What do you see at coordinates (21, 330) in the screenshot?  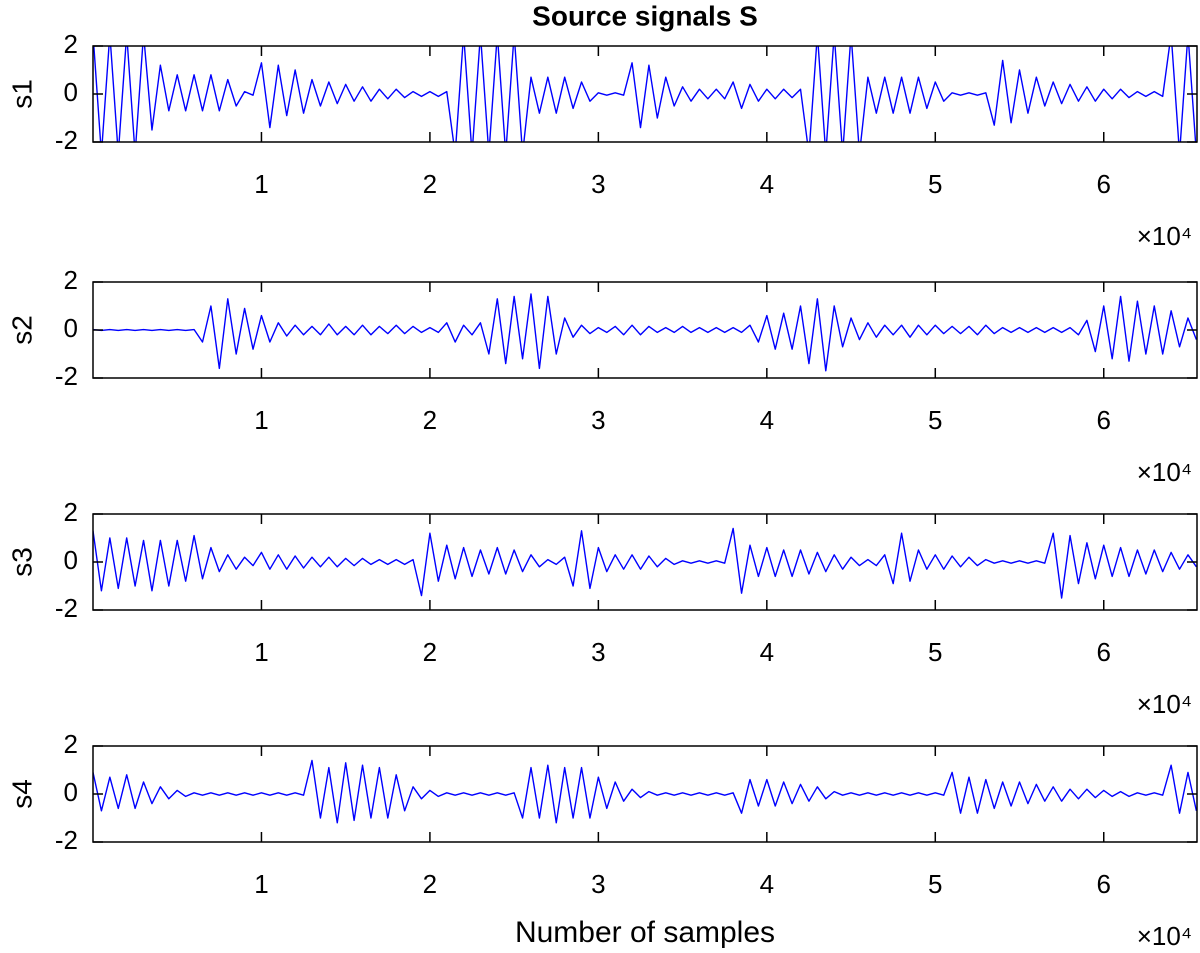 I see `y-axis-label: s2` at bounding box center [21, 330].